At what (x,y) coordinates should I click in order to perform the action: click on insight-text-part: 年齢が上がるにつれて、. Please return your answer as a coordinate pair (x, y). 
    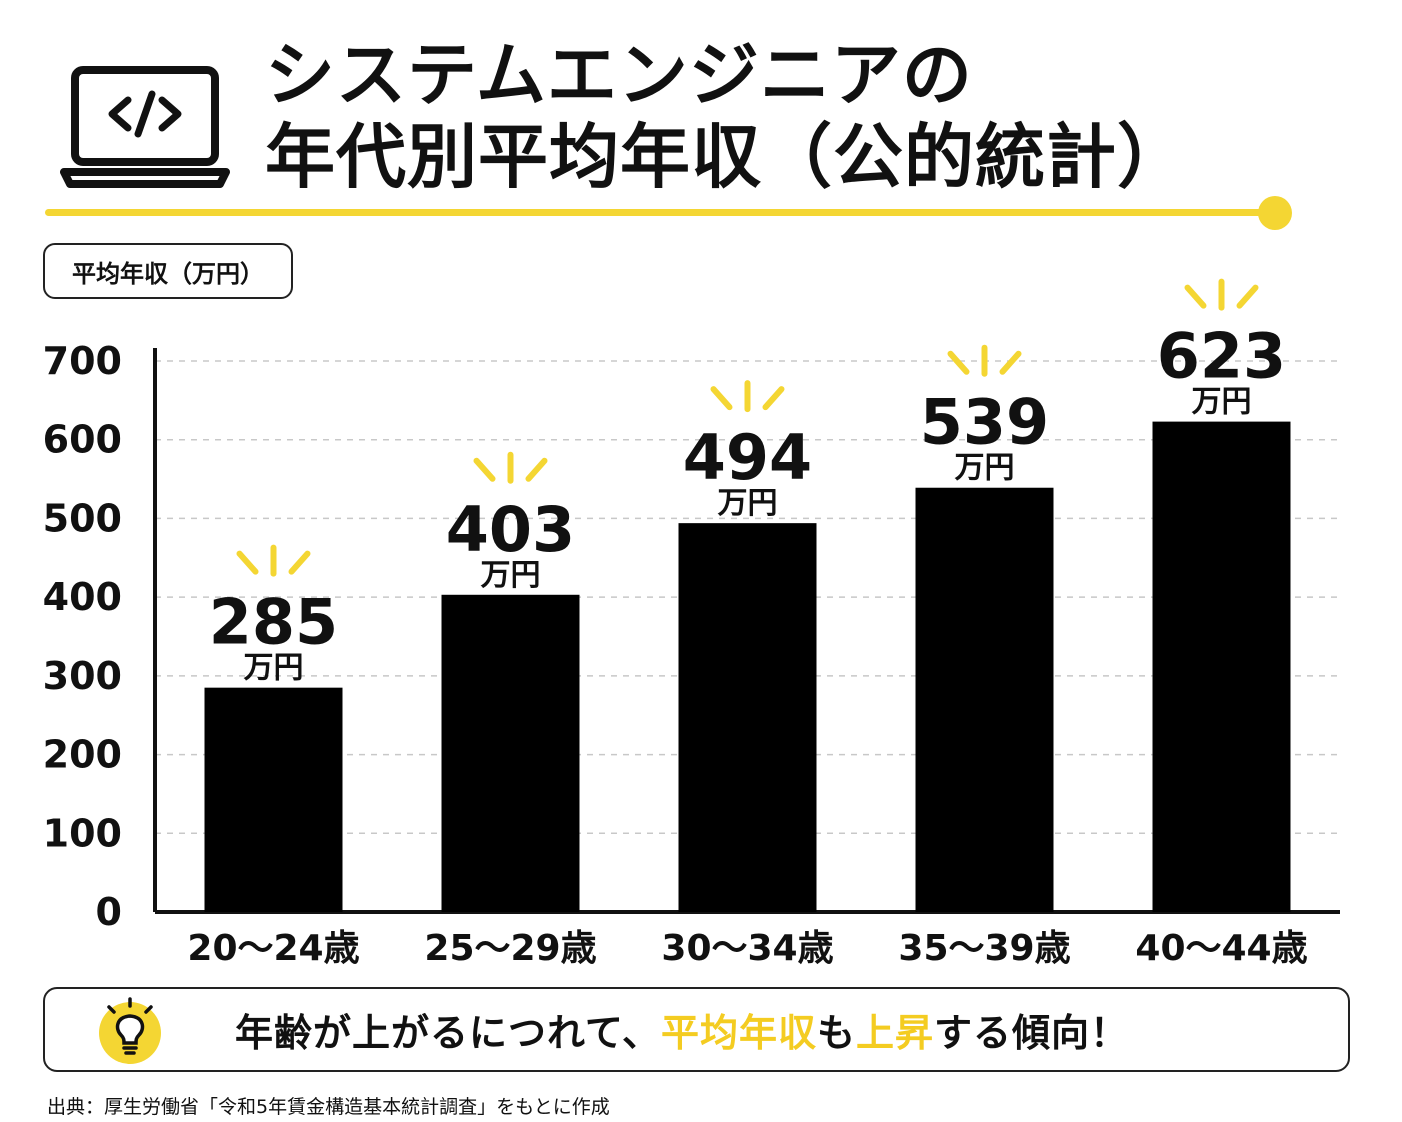
    Looking at the image, I should click on (448, 1033).